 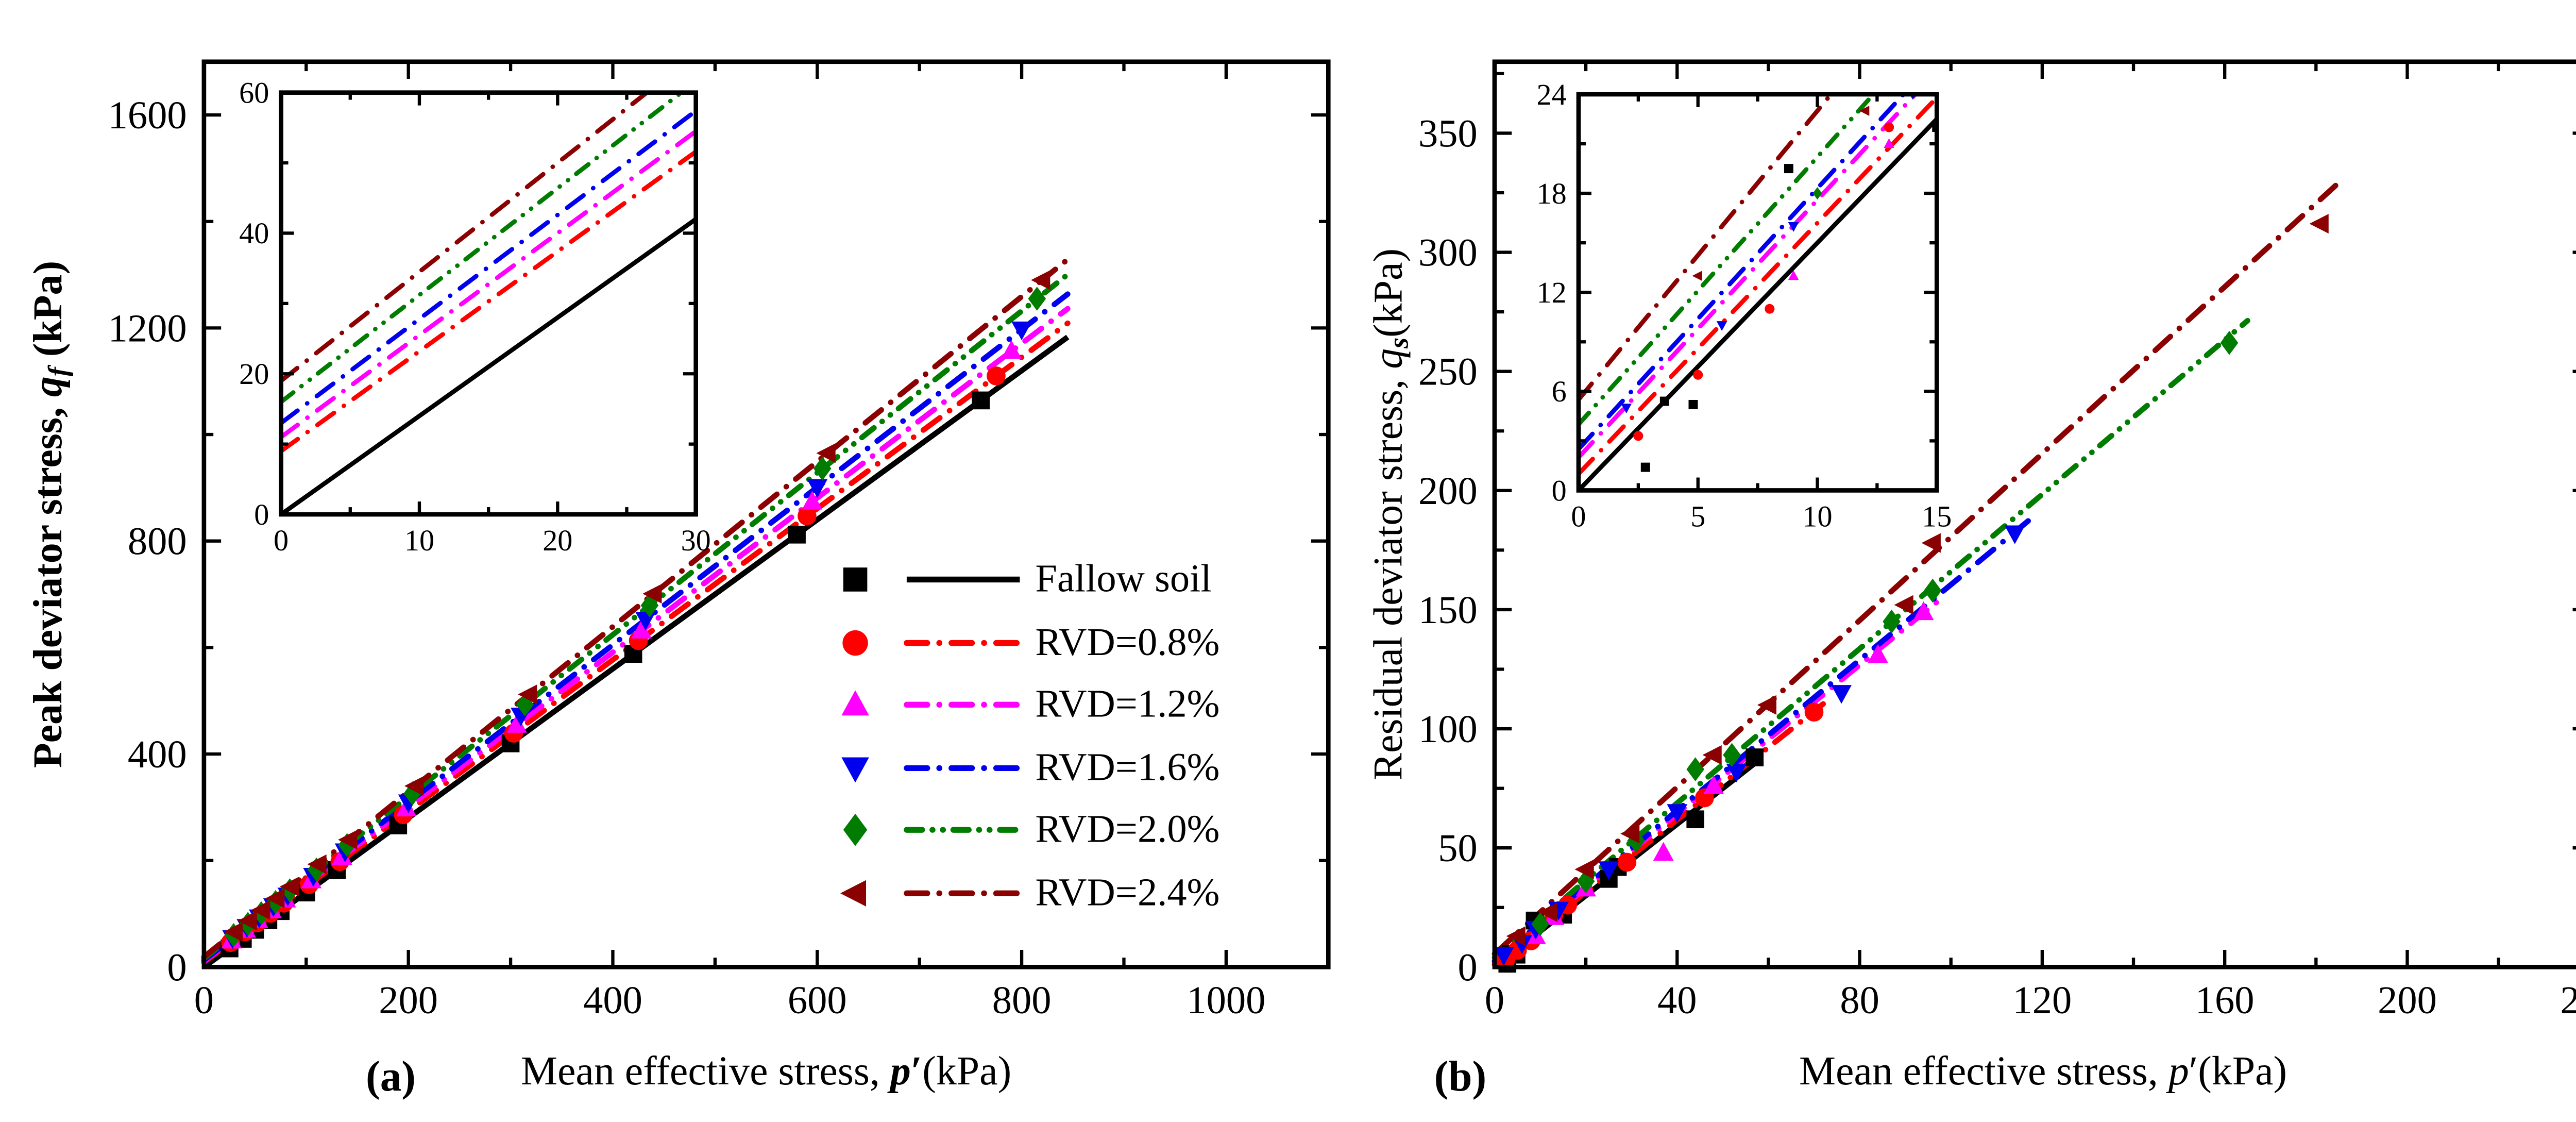 I want to click on svg-text: 400, so click(x=612, y=1000).